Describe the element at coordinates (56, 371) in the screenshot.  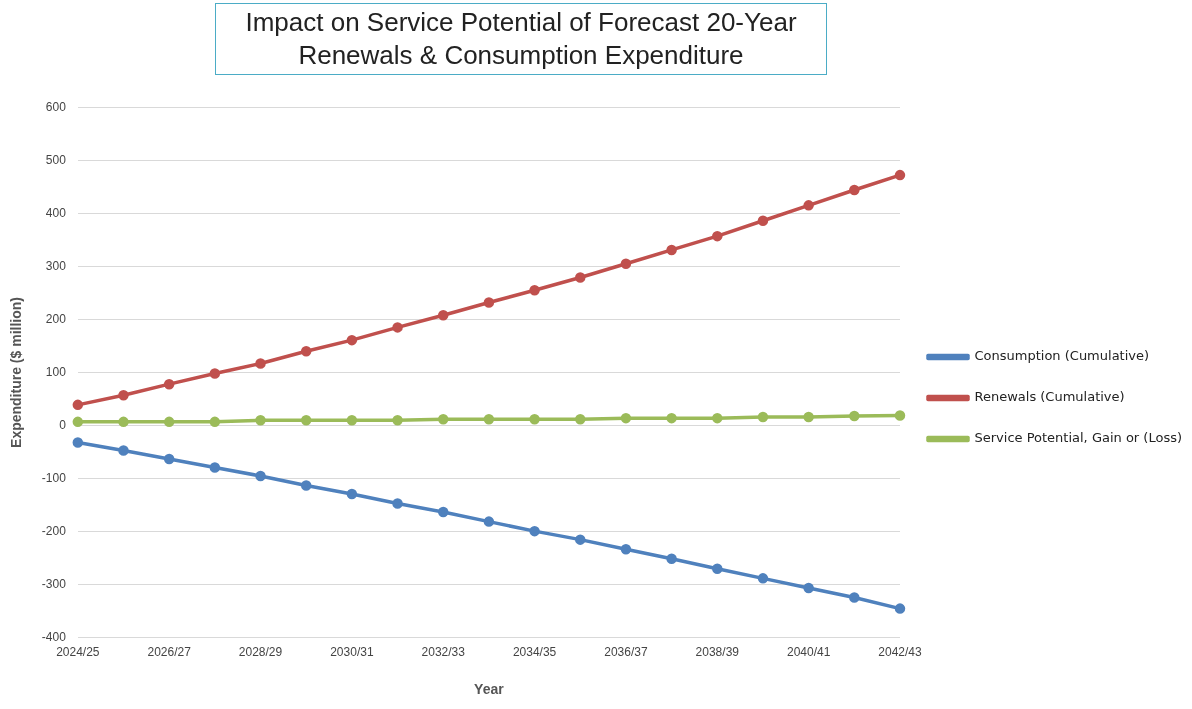
I see `y-tick-label: 100` at that location.